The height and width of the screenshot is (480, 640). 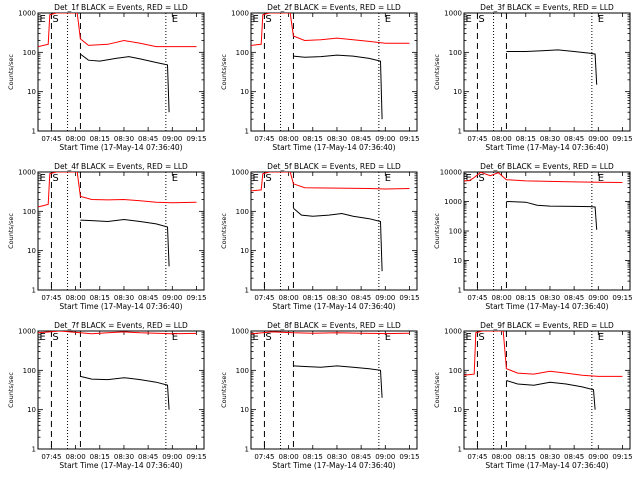 What do you see at coordinates (547, 166) in the screenshot?
I see `panel-title: Det_6f BLACK = Events, RED = LLD` at bounding box center [547, 166].